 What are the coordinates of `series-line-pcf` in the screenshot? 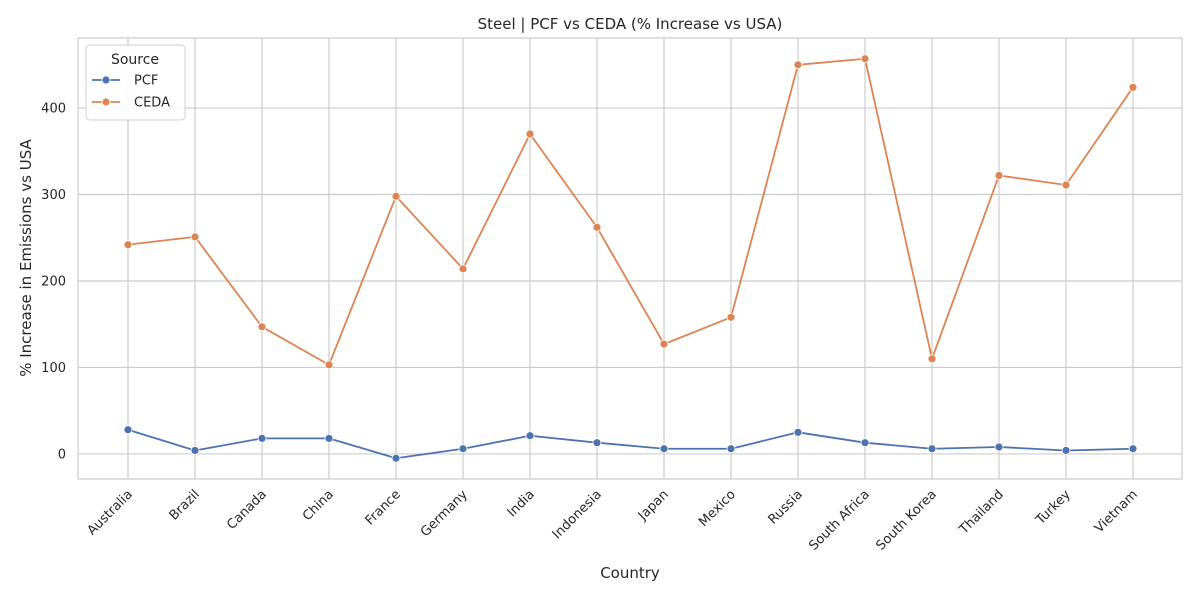 It's located at (630, 444).